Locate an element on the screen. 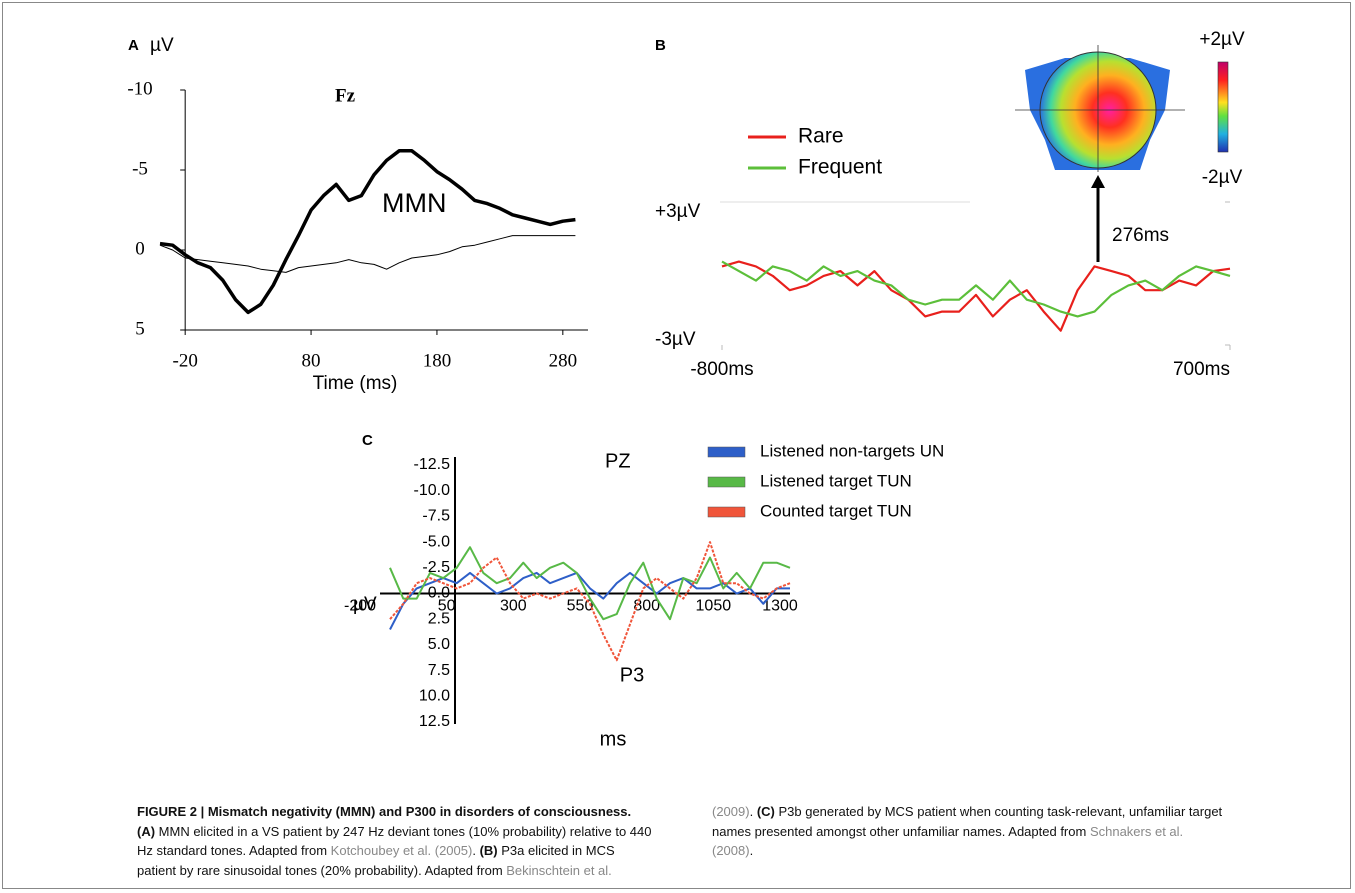  x-tick-label: 1300 is located at coordinates (780, 606).